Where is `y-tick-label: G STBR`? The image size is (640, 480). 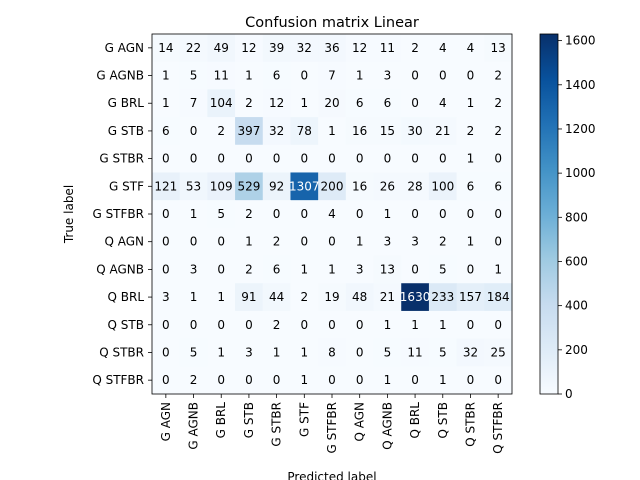
y-tick-label: G STBR is located at coordinates (121, 159).